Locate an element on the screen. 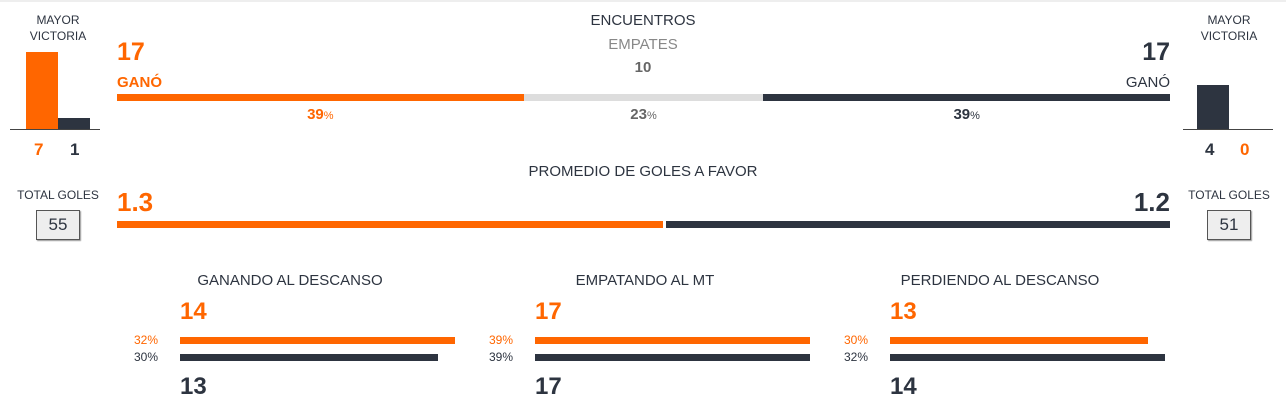 This screenshot has width=1286, height=413. away-count: 14 is located at coordinates (903, 386).